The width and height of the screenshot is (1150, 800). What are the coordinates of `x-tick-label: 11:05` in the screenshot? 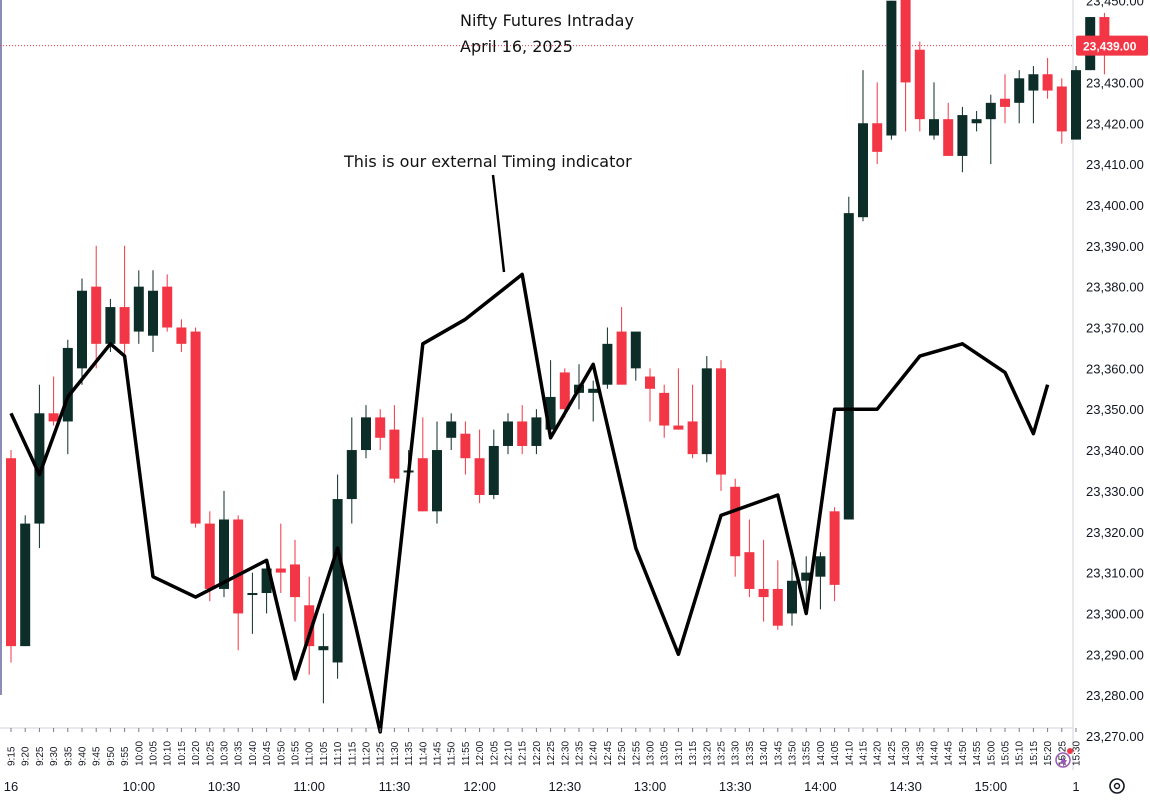 It's located at (324, 753).